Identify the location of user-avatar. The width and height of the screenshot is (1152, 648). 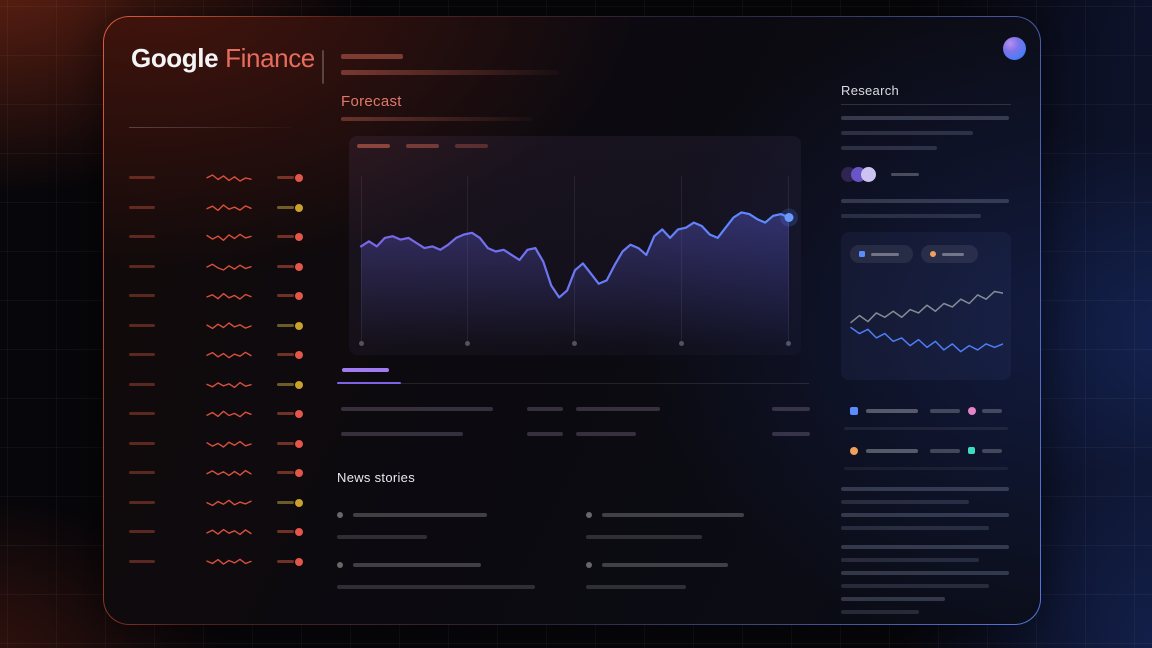
(1014, 48).